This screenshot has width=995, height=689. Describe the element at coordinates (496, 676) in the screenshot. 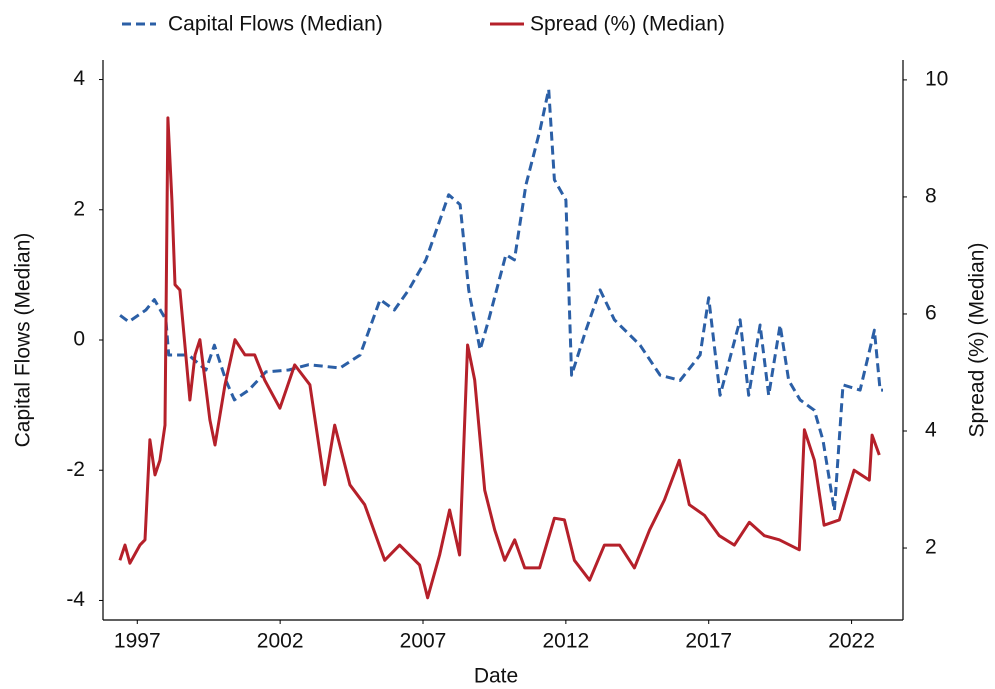

I see `x-axis-label: Date` at that location.